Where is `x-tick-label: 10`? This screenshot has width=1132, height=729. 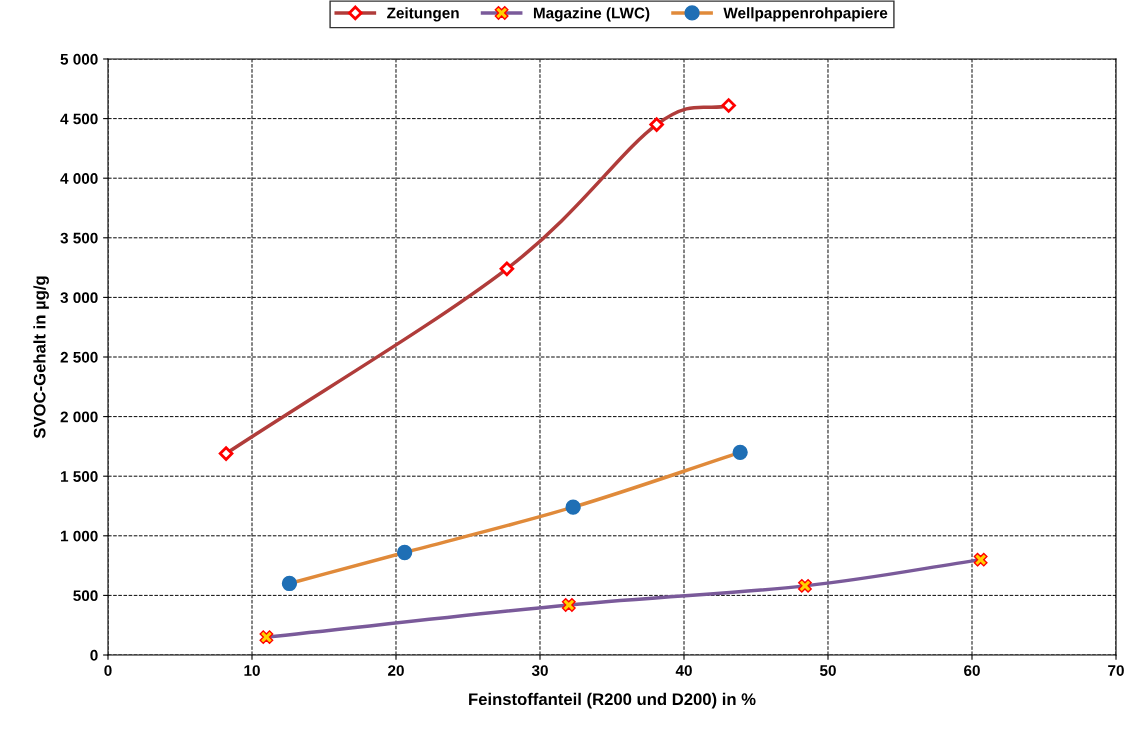 x-tick-label: 10 is located at coordinates (252, 670).